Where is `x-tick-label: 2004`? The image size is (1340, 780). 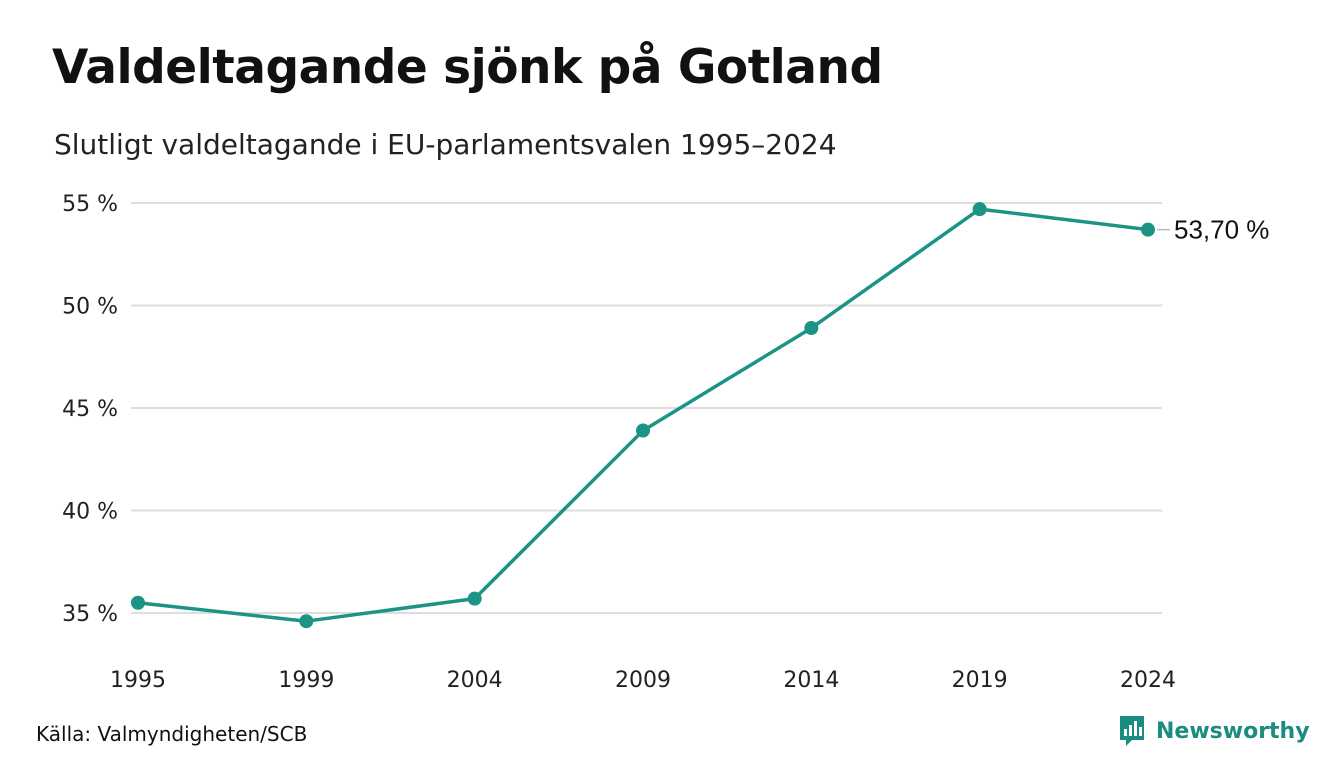
x-tick-label: 2004 is located at coordinates (475, 680).